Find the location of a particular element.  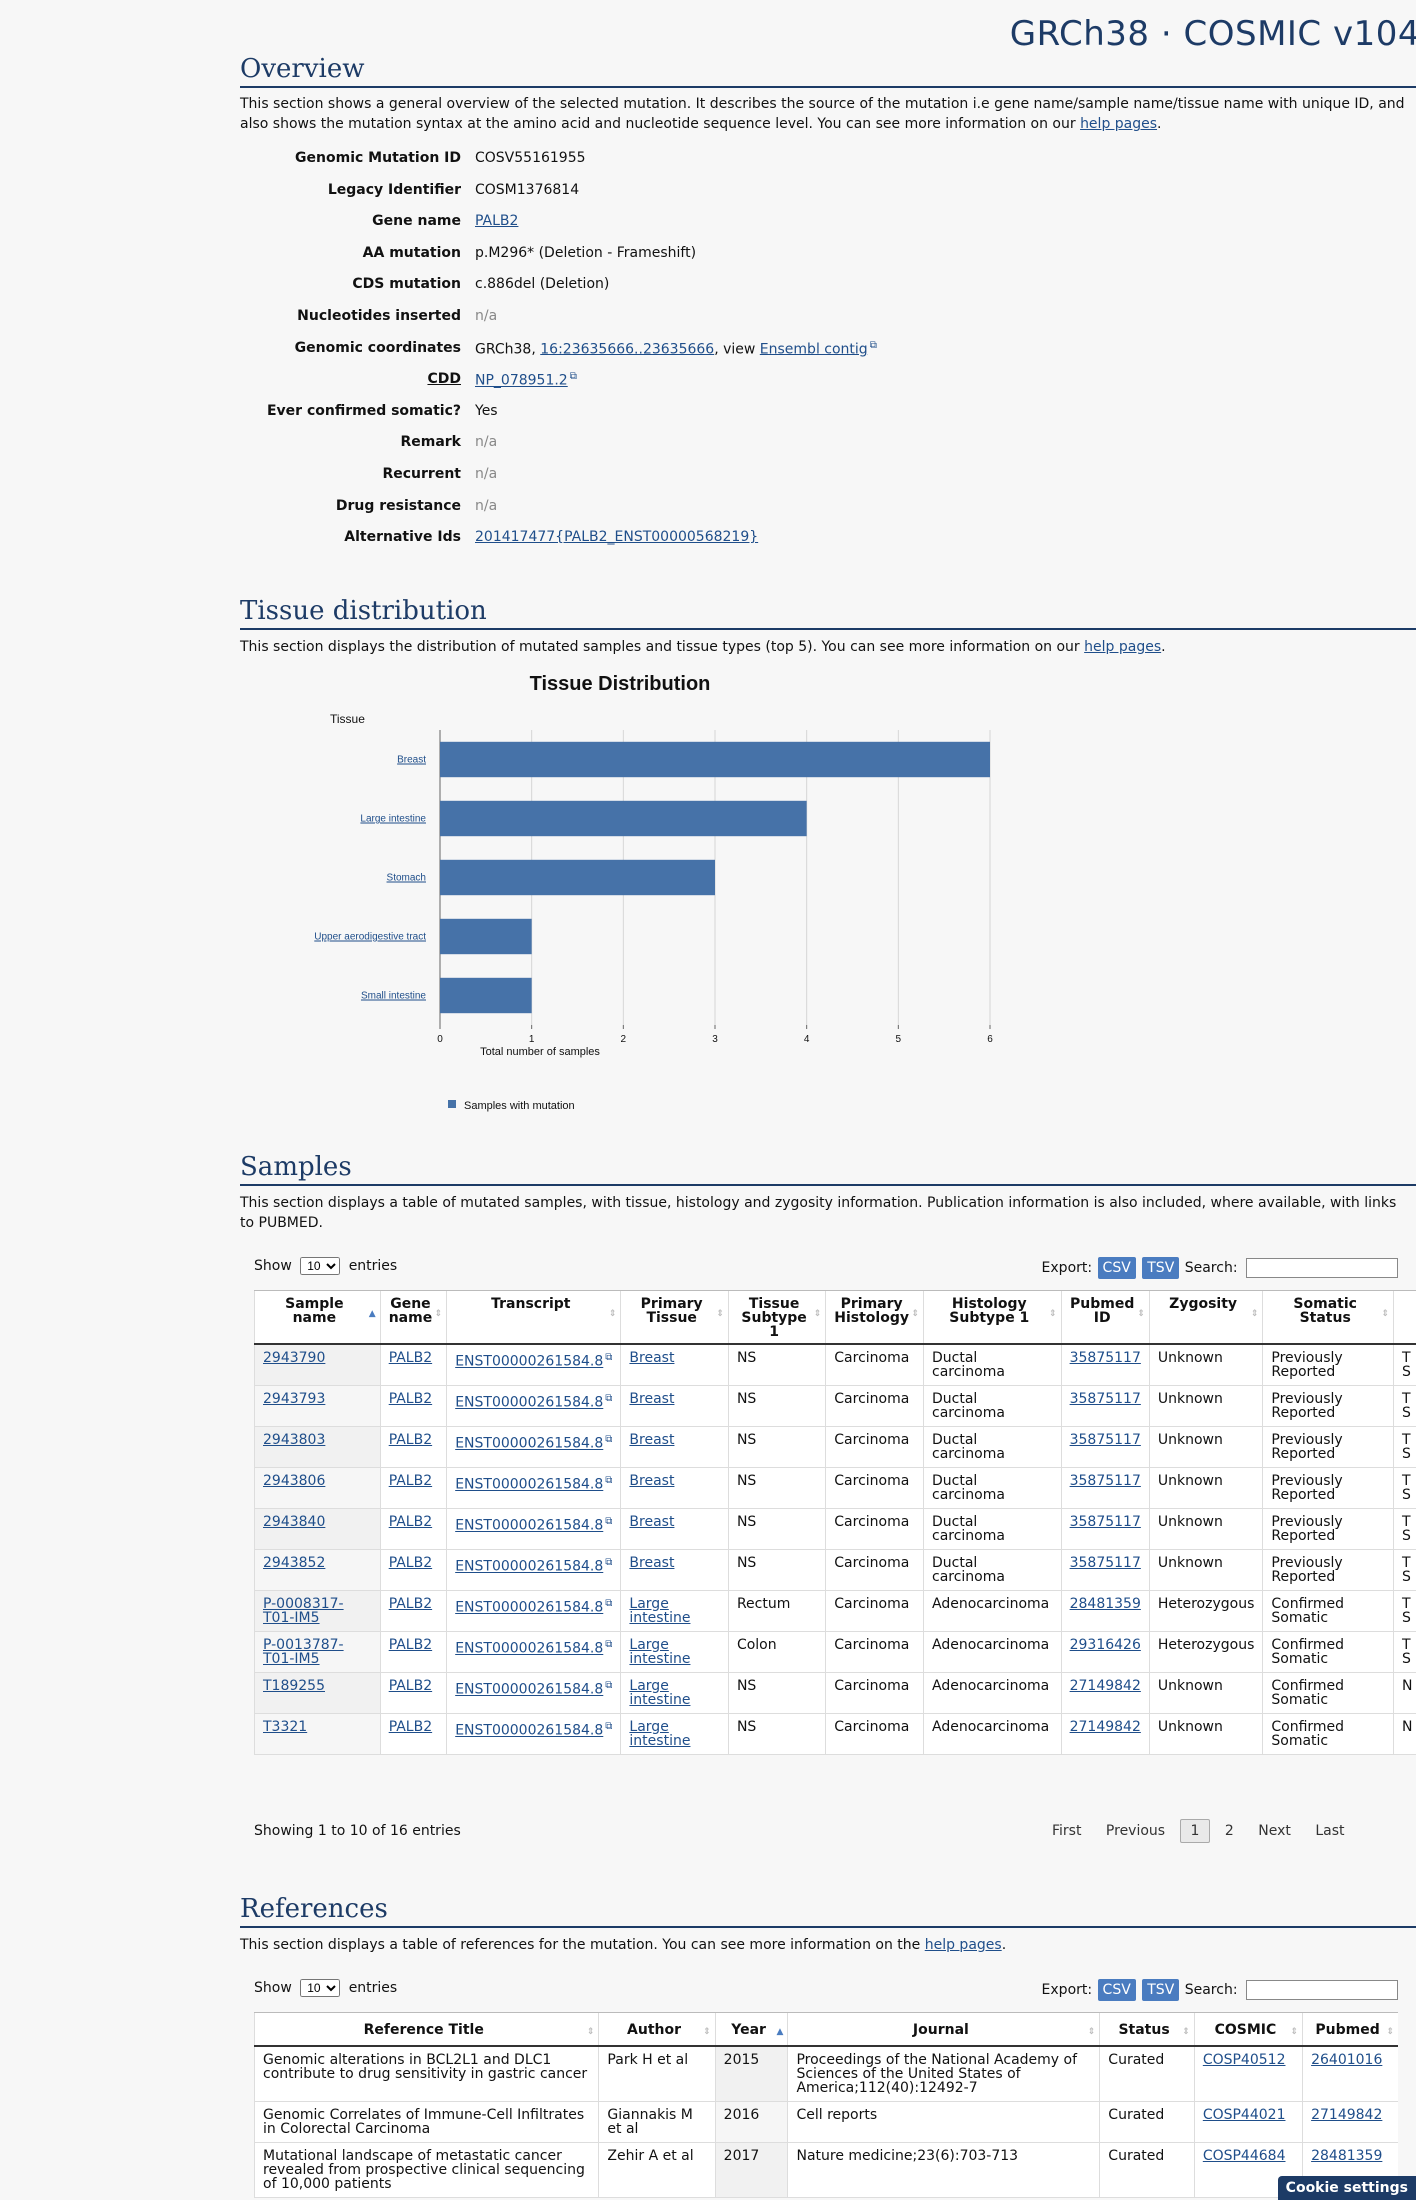

cell-link: T3321 is located at coordinates (285, 1727).